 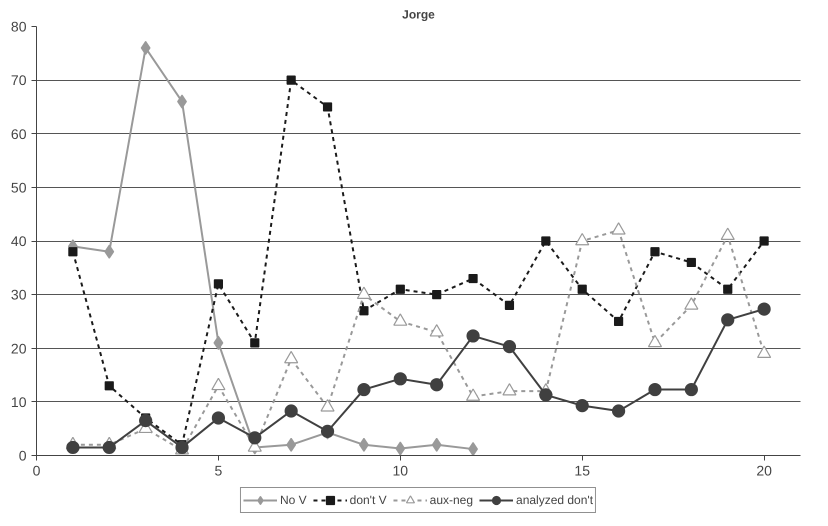 What do you see at coordinates (36, 470) in the screenshot?
I see `x-tick-label: 0` at bounding box center [36, 470].